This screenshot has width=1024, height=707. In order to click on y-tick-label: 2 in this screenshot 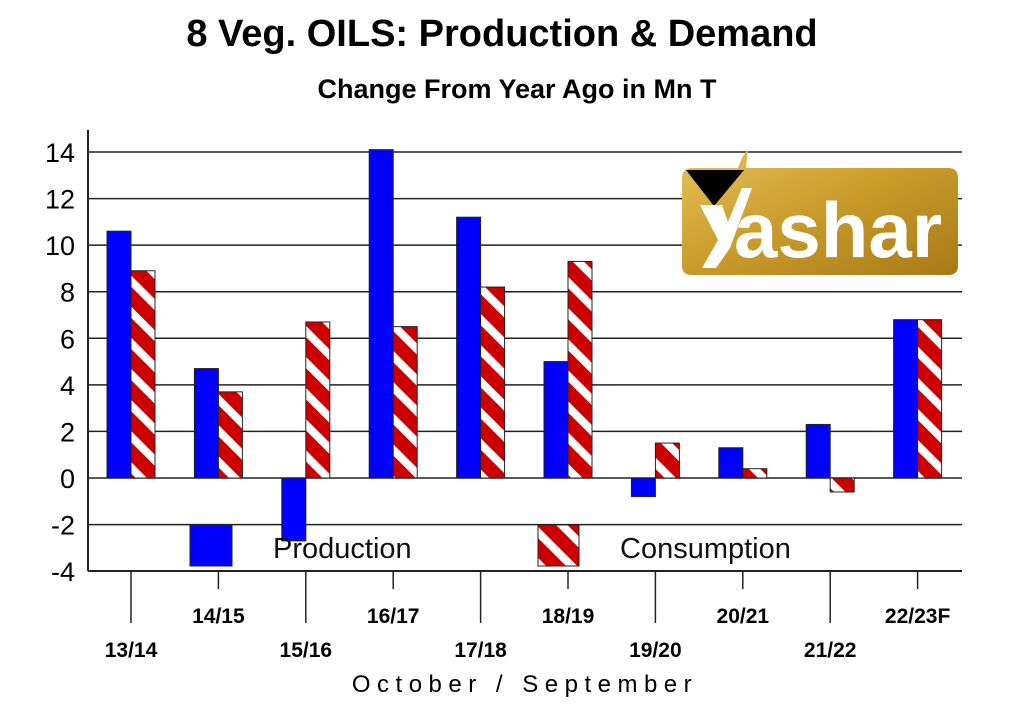, I will do `click(67, 432)`.